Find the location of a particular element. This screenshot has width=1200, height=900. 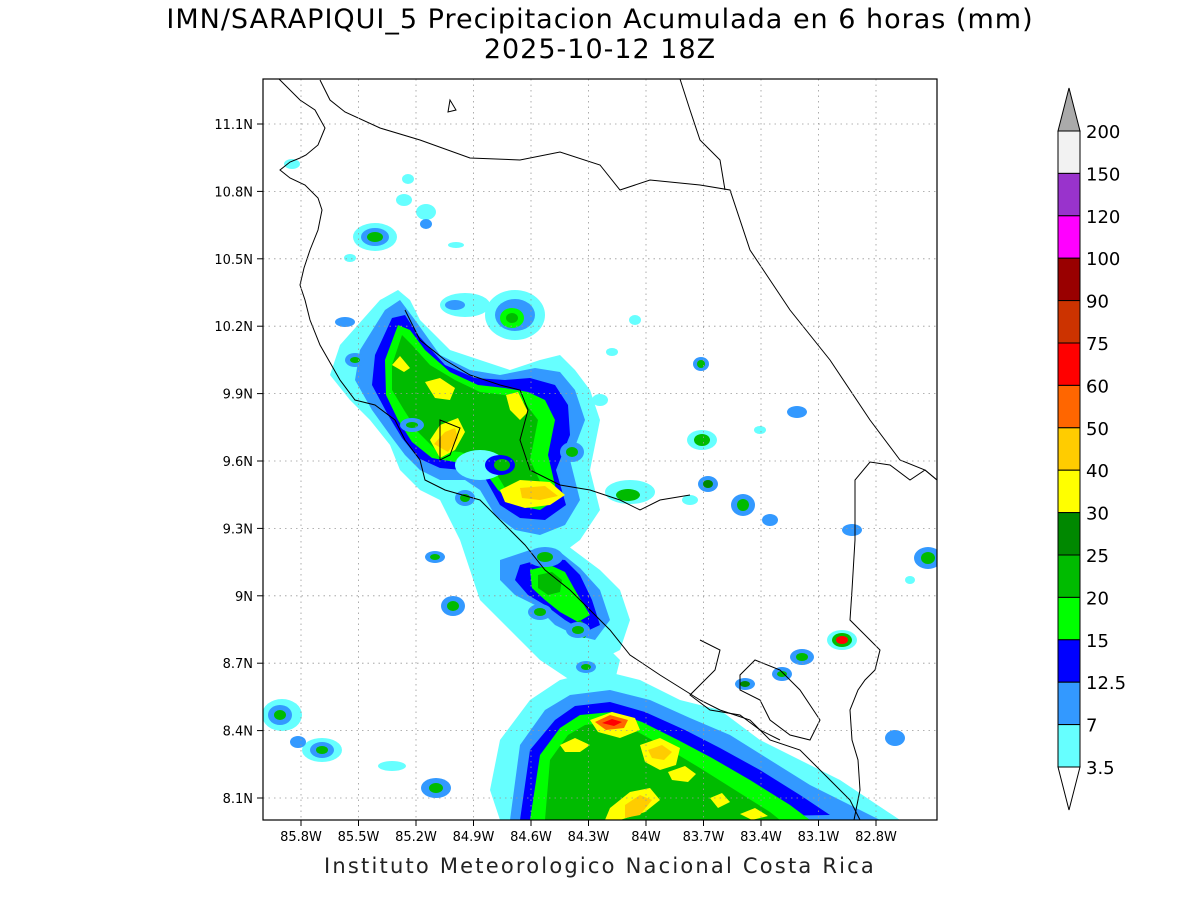

colorbar-over-arrow is located at coordinates (1069, 109).